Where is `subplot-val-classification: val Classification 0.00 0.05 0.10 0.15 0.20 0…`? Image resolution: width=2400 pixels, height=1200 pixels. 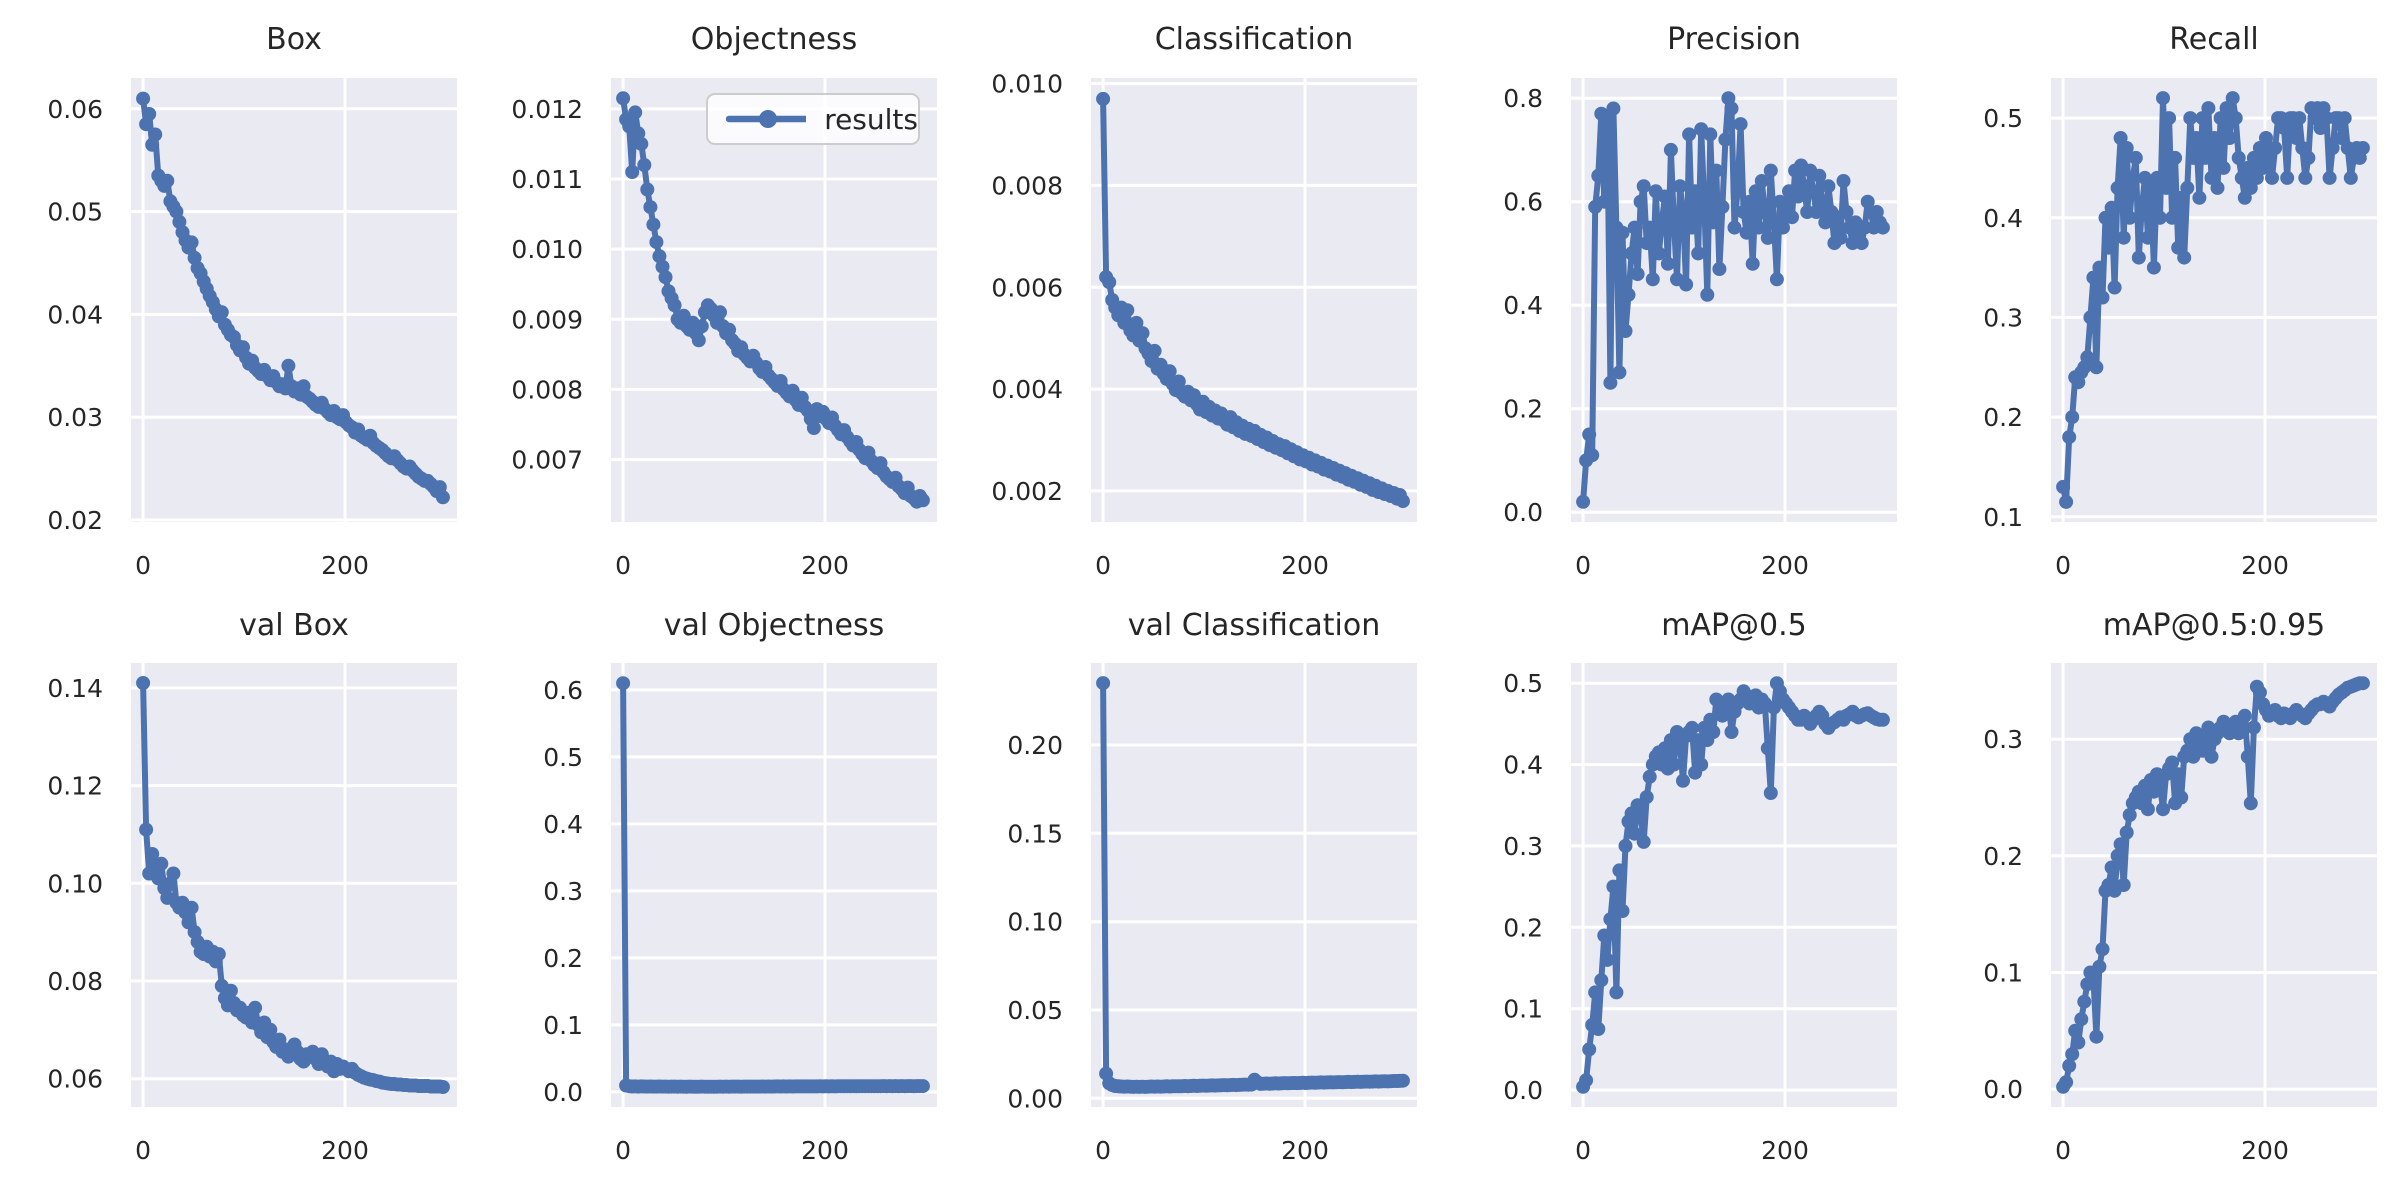
subplot-val-classification: val Classification 0.00 0.05 0.10 0.15 0.20 0… is located at coordinates (1200, 900).